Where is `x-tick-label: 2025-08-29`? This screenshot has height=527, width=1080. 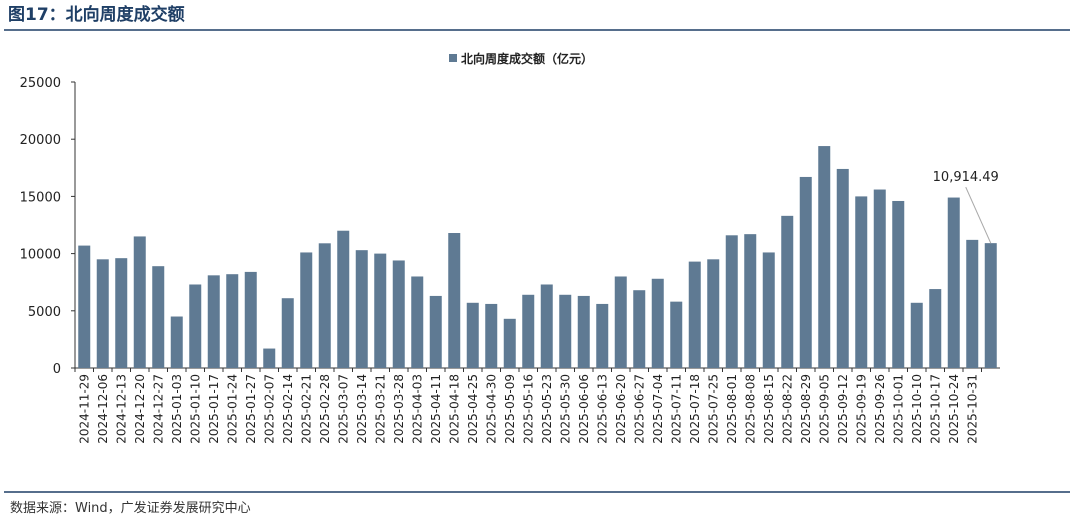 x-tick-label: 2025-08-29 is located at coordinates (806, 409).